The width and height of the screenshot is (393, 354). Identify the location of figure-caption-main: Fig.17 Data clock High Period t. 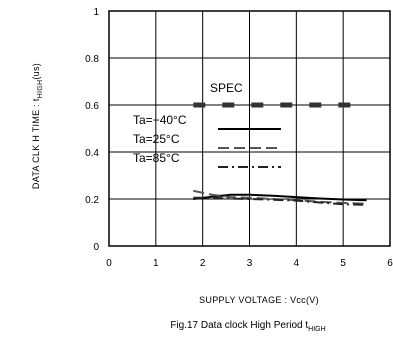
(239, 325).